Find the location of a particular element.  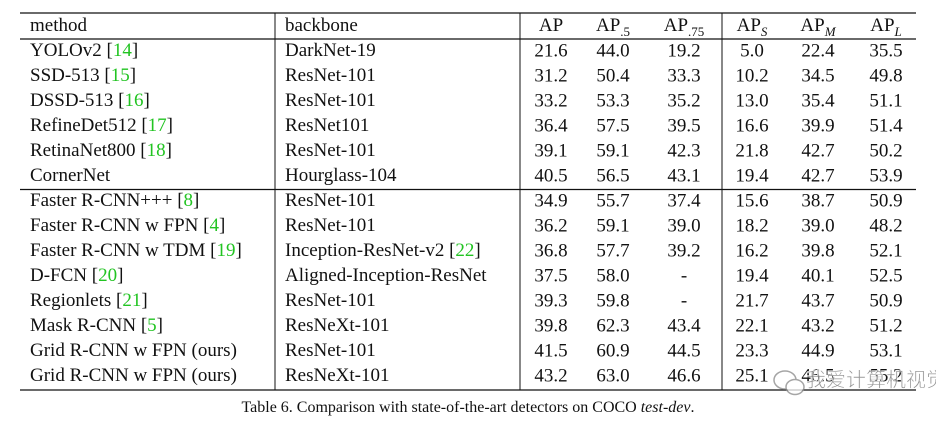

value-cell: 33.3 is located at coordinates (683, 75).